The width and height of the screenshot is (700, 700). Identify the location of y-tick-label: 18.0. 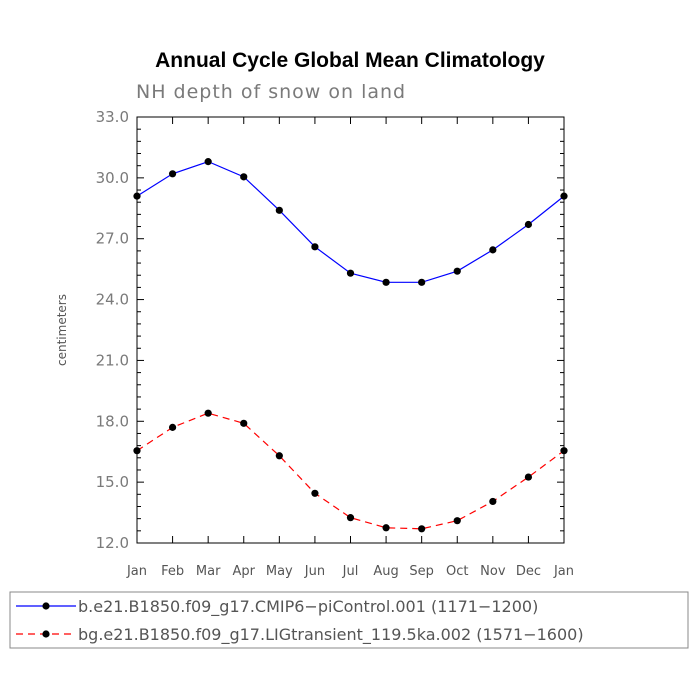
(112, 421).